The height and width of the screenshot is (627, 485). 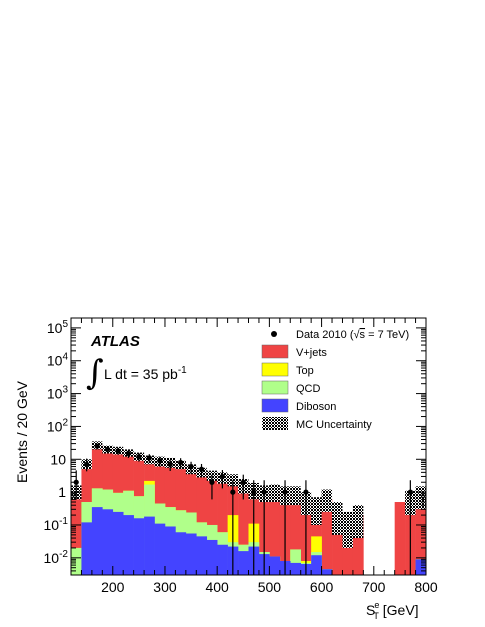 What do you see at coordinates (62, 492) in the screenshot?
I see `y-tick-label: 1` at bounding box center [62, 492].